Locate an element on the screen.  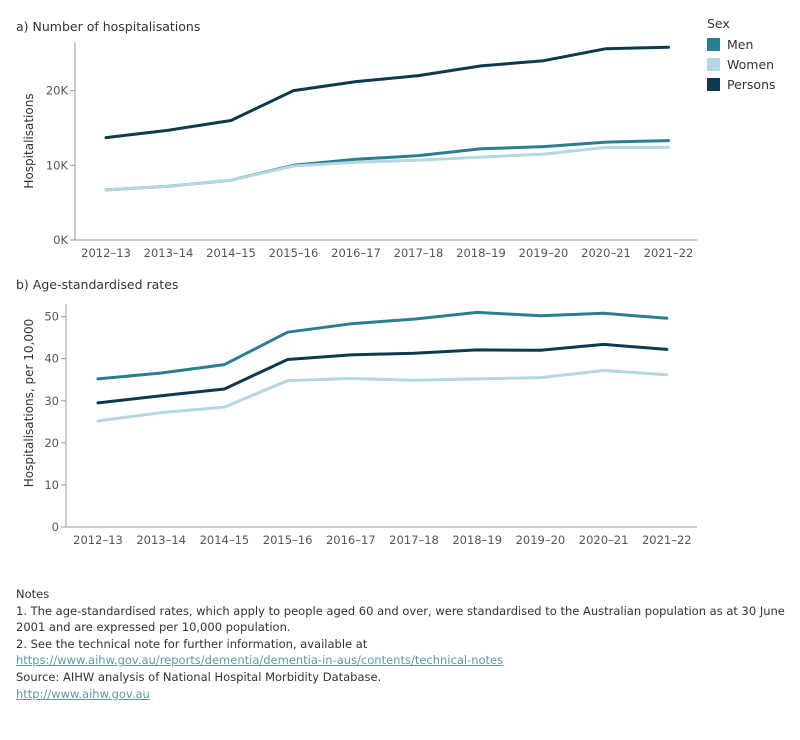
chart-a-series-women is located at coordinates (387, 168).